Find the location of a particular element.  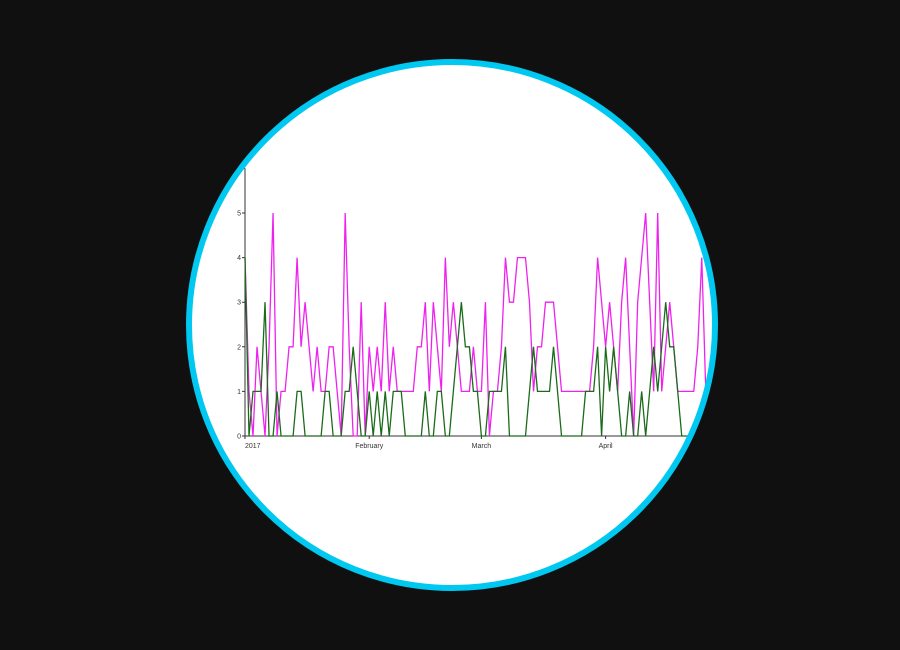

y-tick-label: 5 is located at coordinates (239, 214).